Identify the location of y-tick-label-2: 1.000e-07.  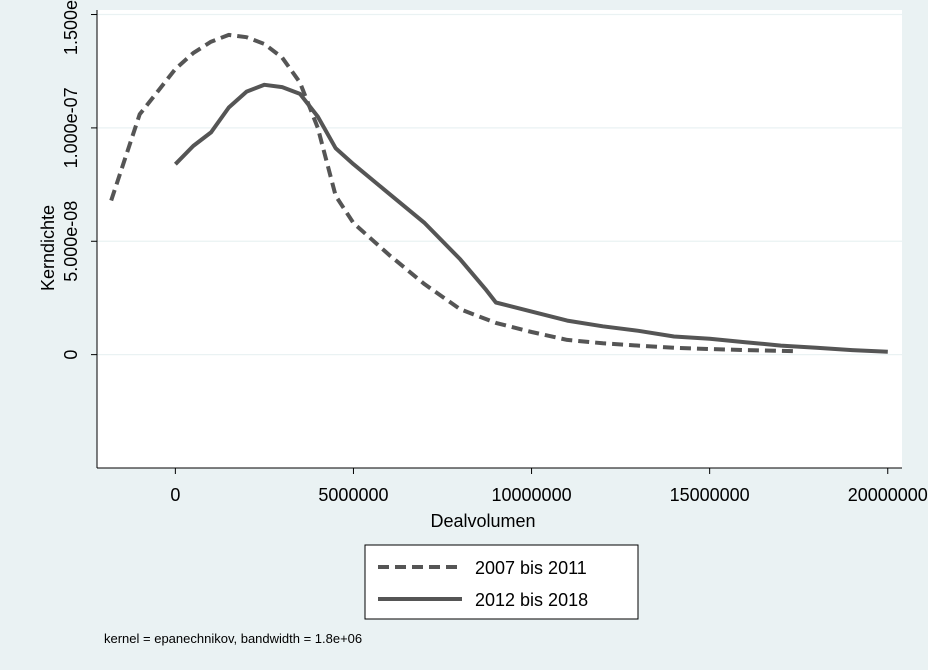
(71, 127).